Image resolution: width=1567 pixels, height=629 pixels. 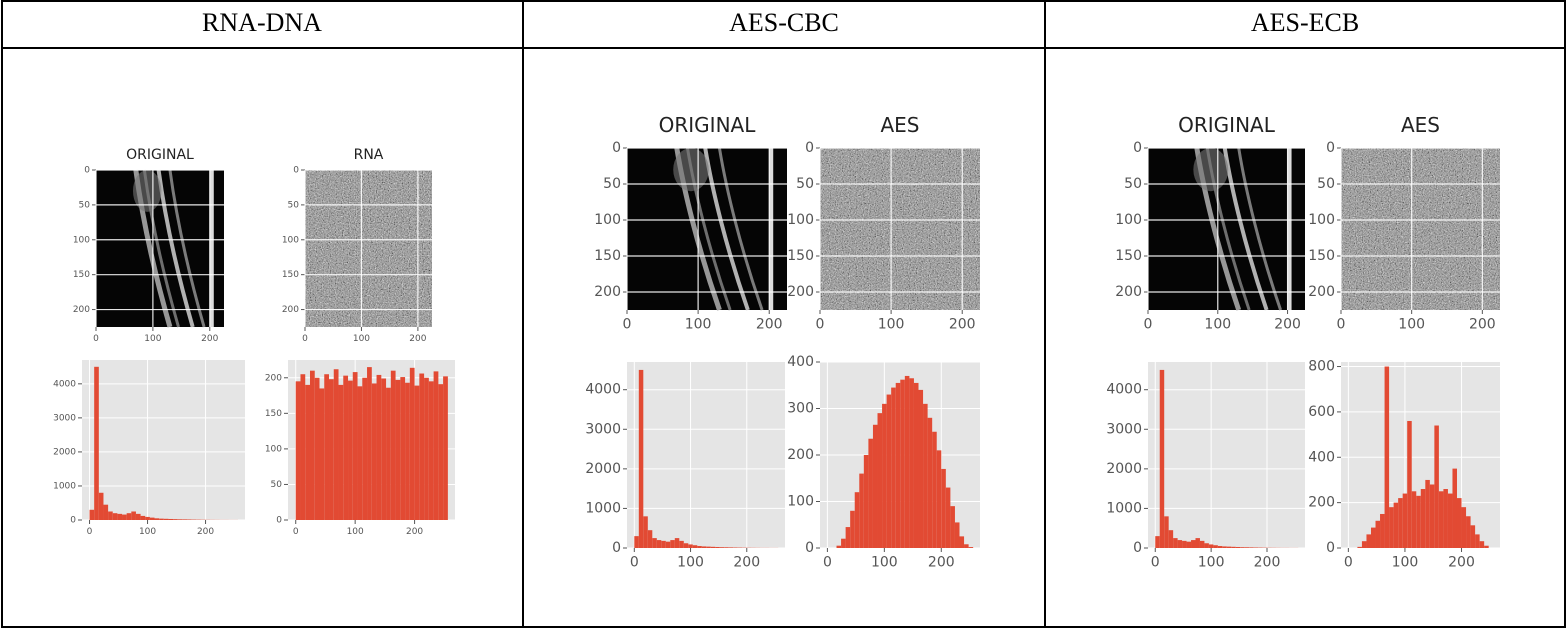 What do you see at coordinates (603, 508) in the screenshot?
I see `y-tick-label: 1000` at bounding box center [603, 508].